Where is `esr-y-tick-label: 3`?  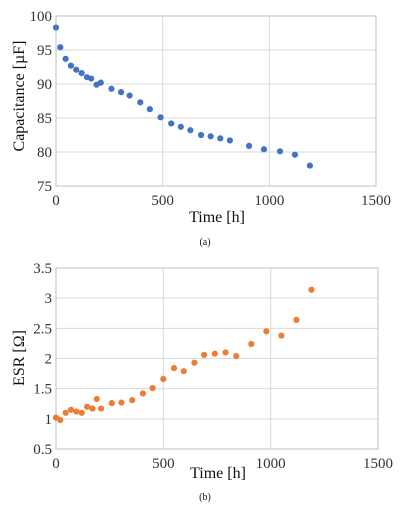 esr-y-tick-label: 3 is located at coordinates (49, 299).